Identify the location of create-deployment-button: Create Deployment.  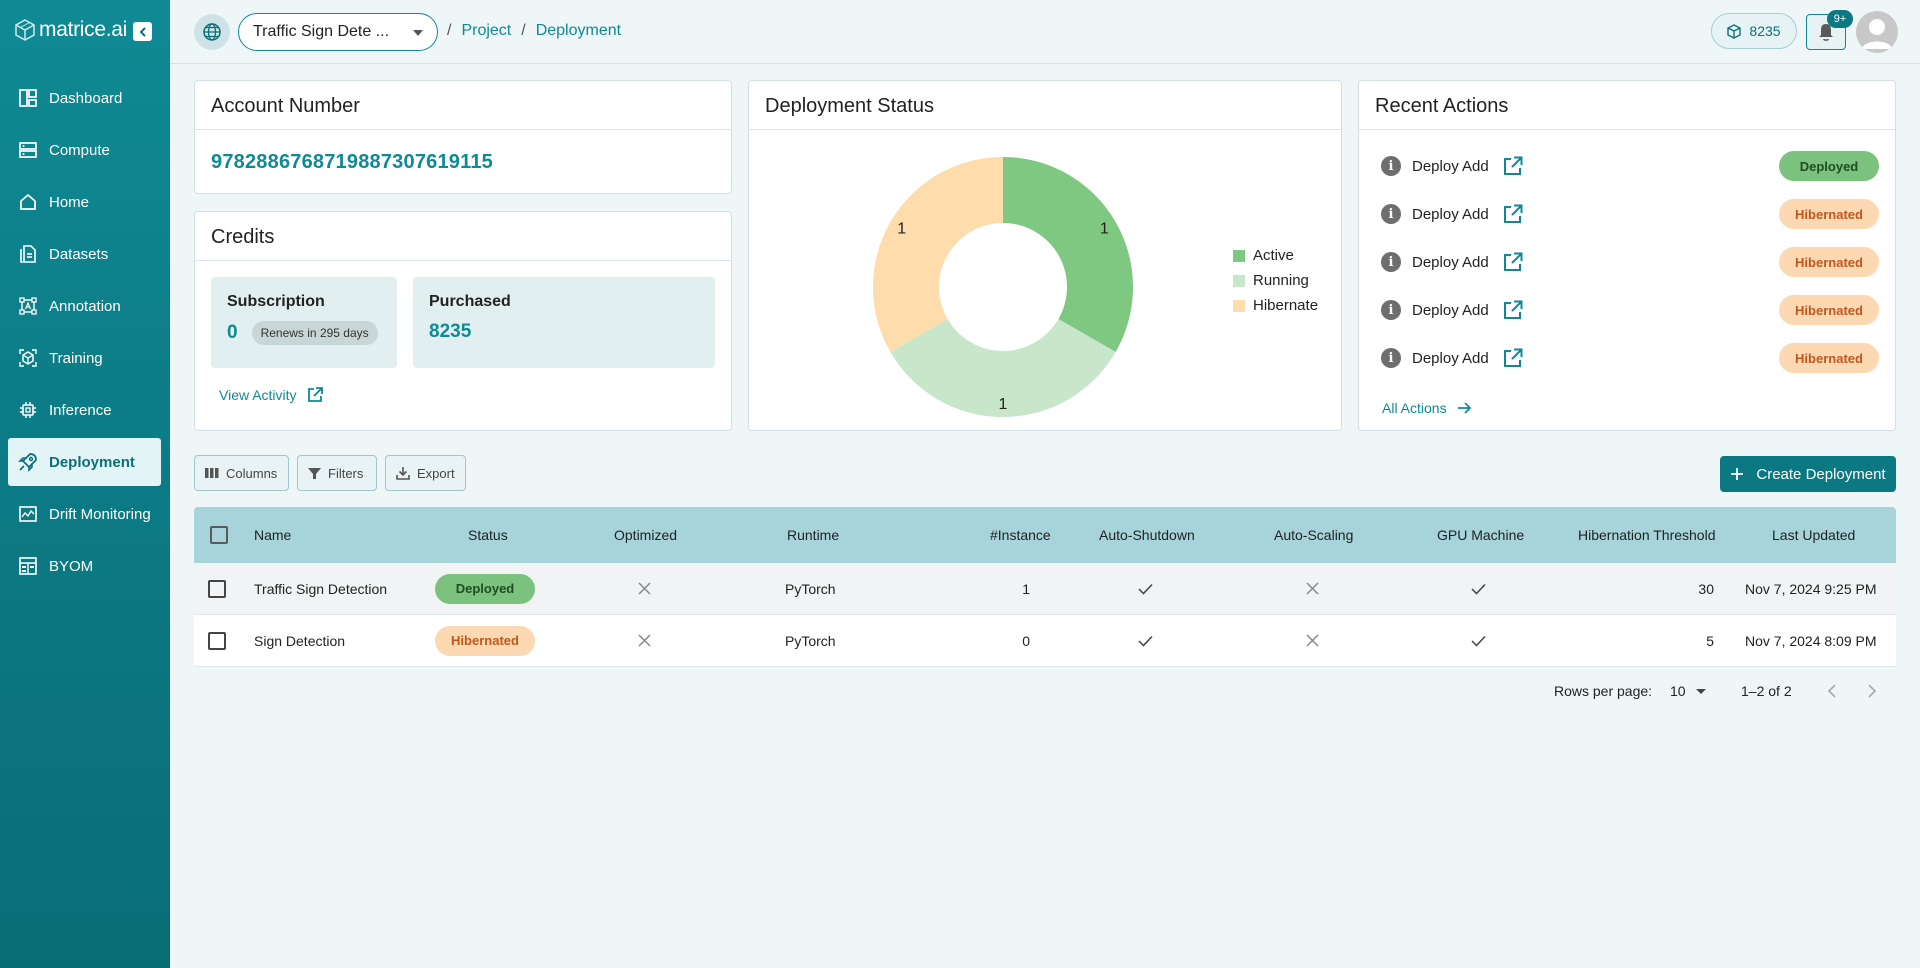
(1808, 474).